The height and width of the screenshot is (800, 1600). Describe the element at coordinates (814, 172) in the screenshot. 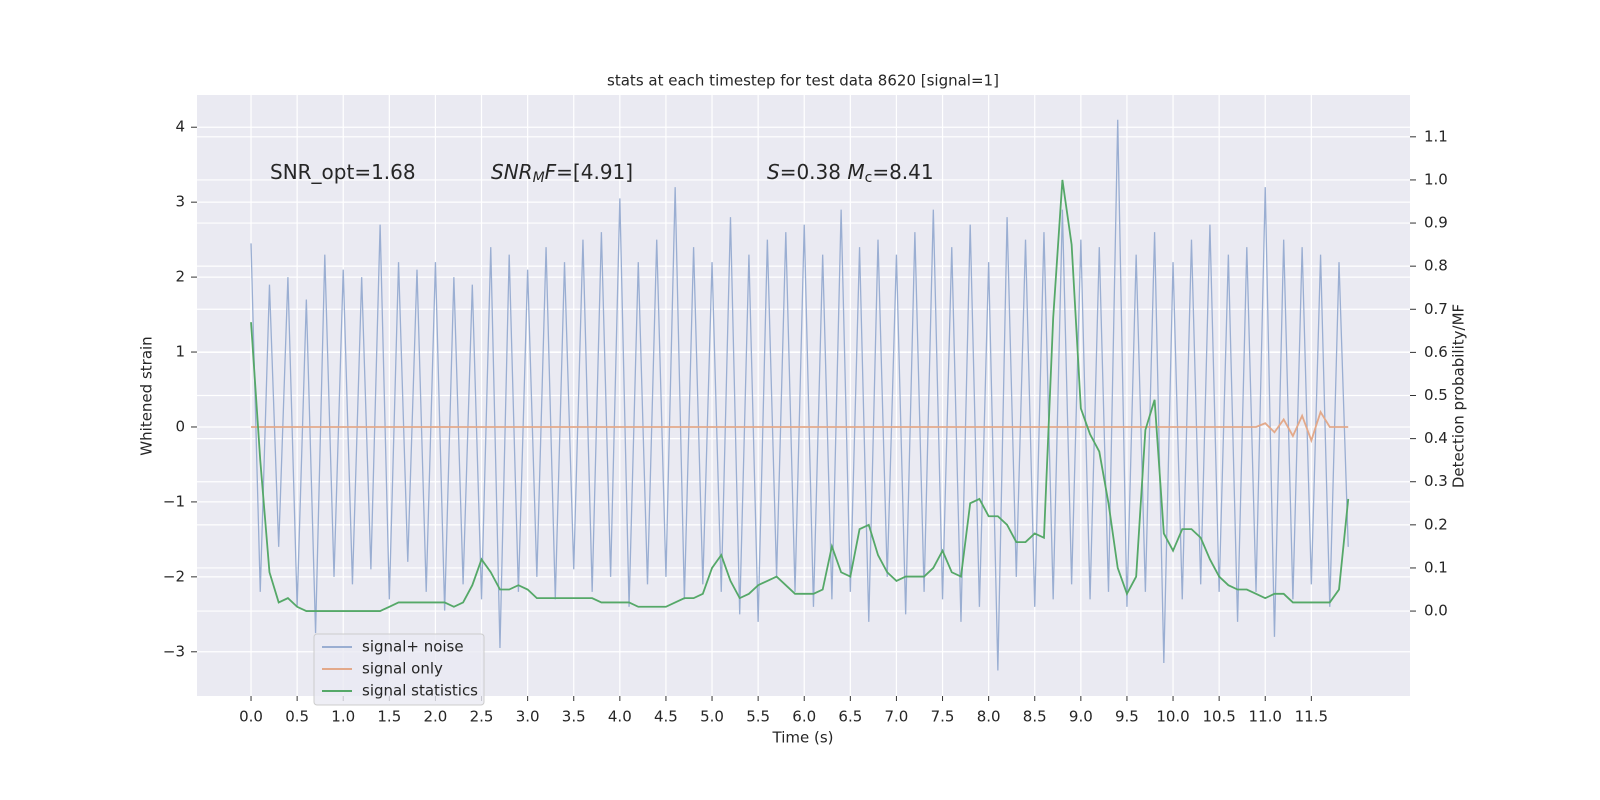

I see `annotation-part: =0.38` at that location.